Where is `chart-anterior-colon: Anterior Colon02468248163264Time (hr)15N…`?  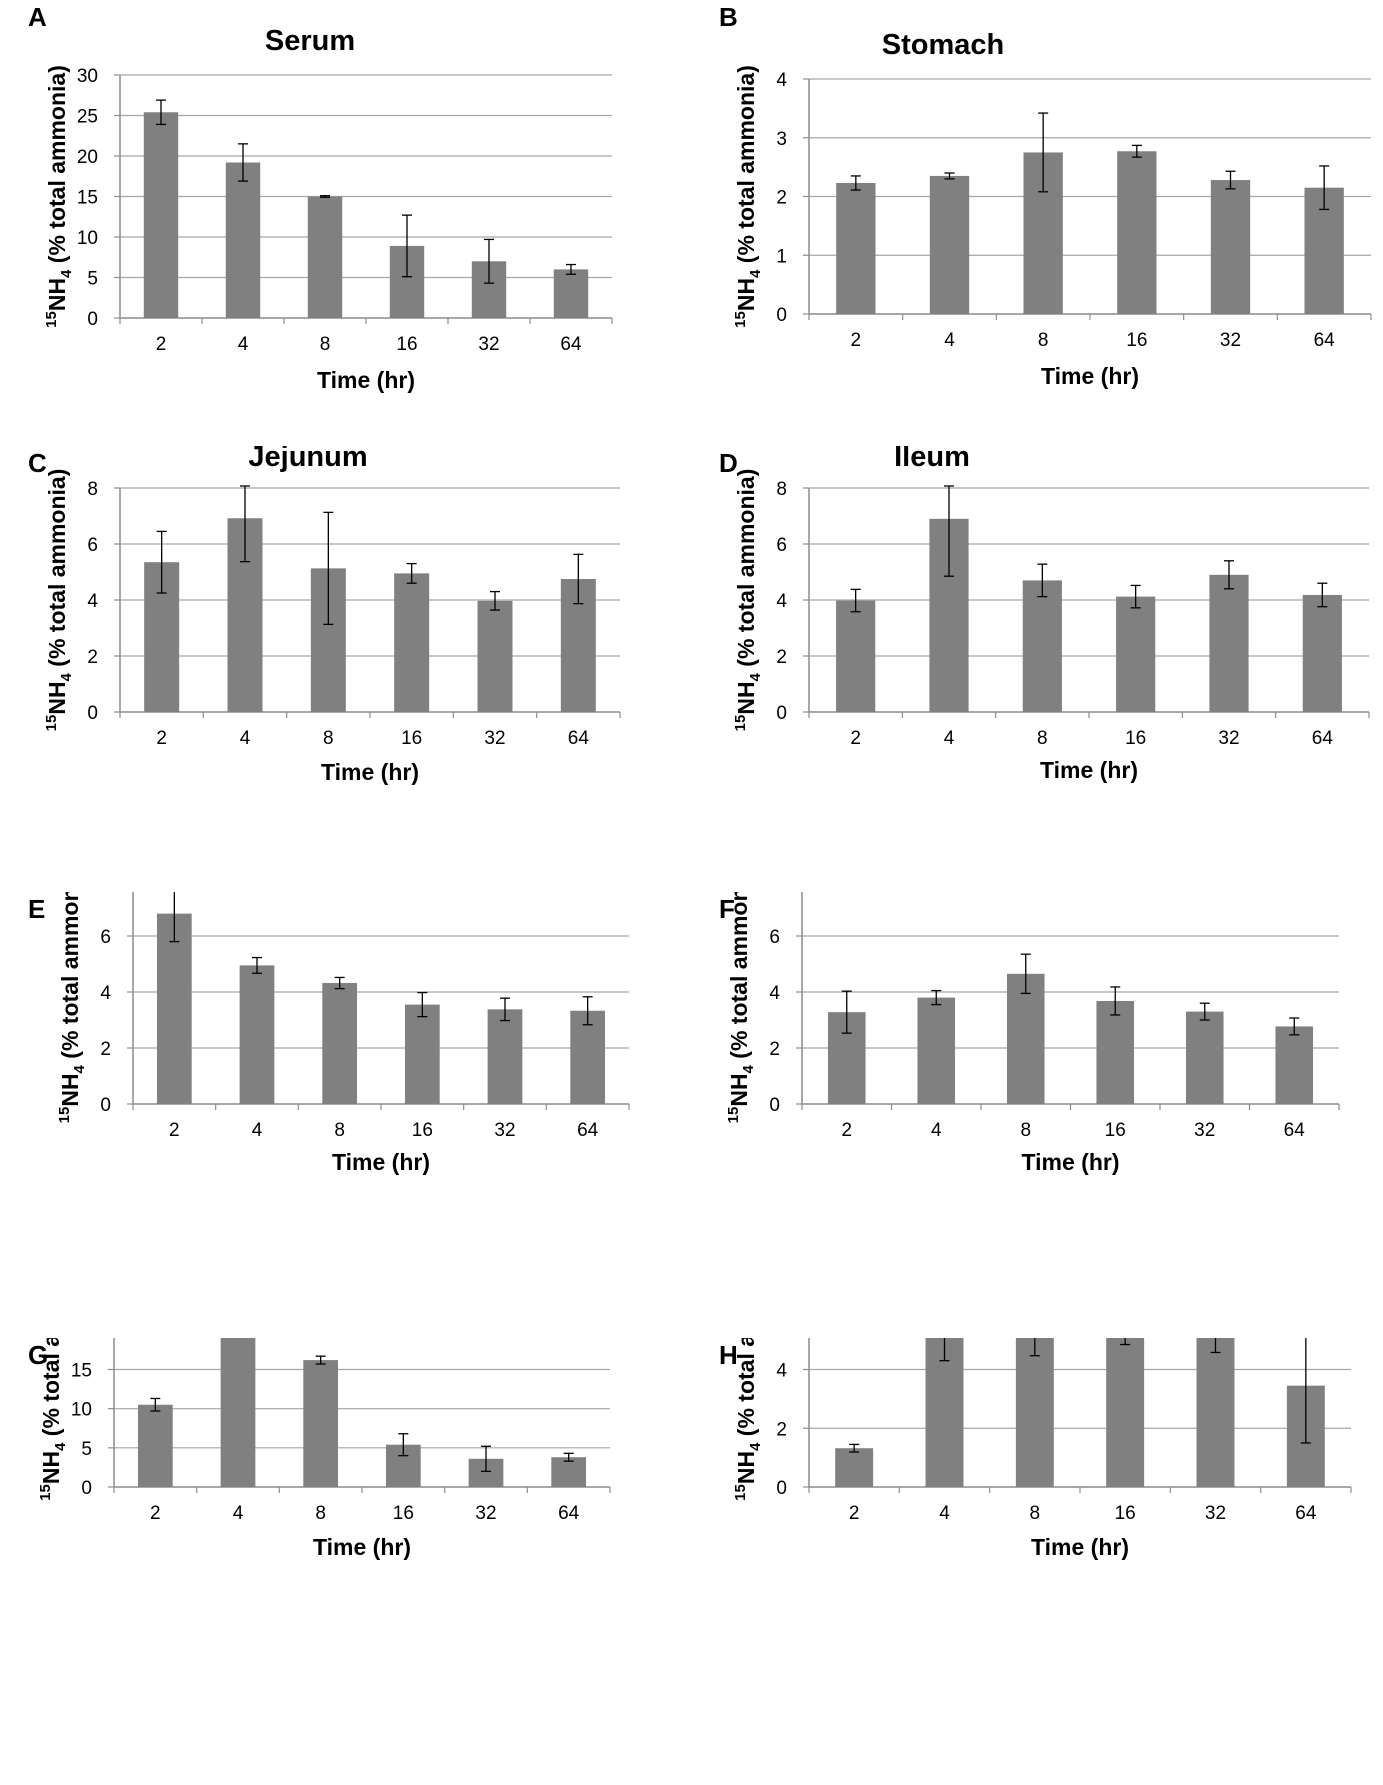 chart-anterior-colon: Anterior Colon02468248163264Time (hr)15N… is located at coordinates (343, 1033).